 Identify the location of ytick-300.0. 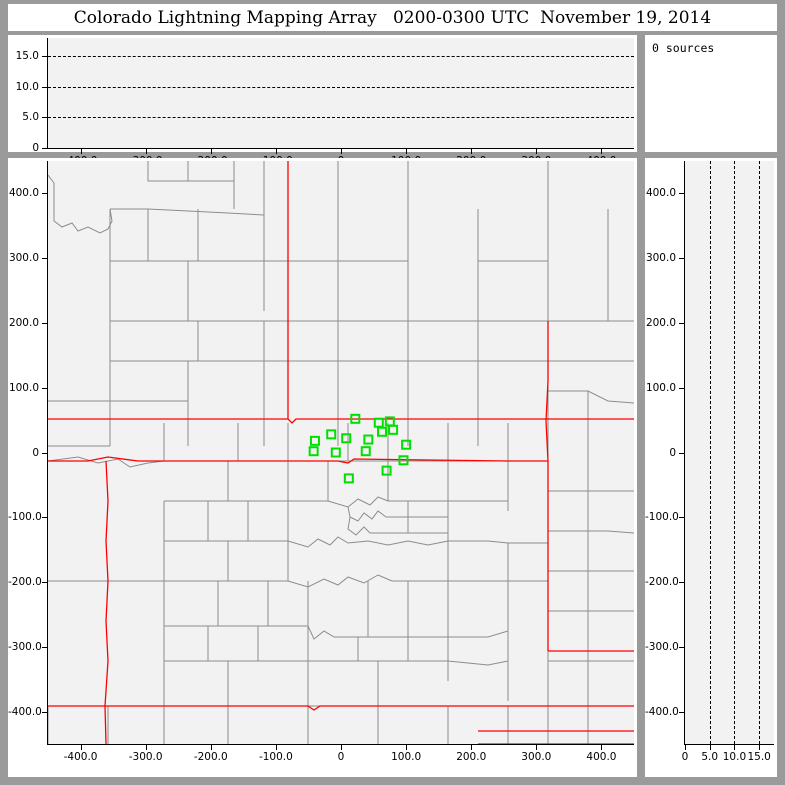
(44, 259).